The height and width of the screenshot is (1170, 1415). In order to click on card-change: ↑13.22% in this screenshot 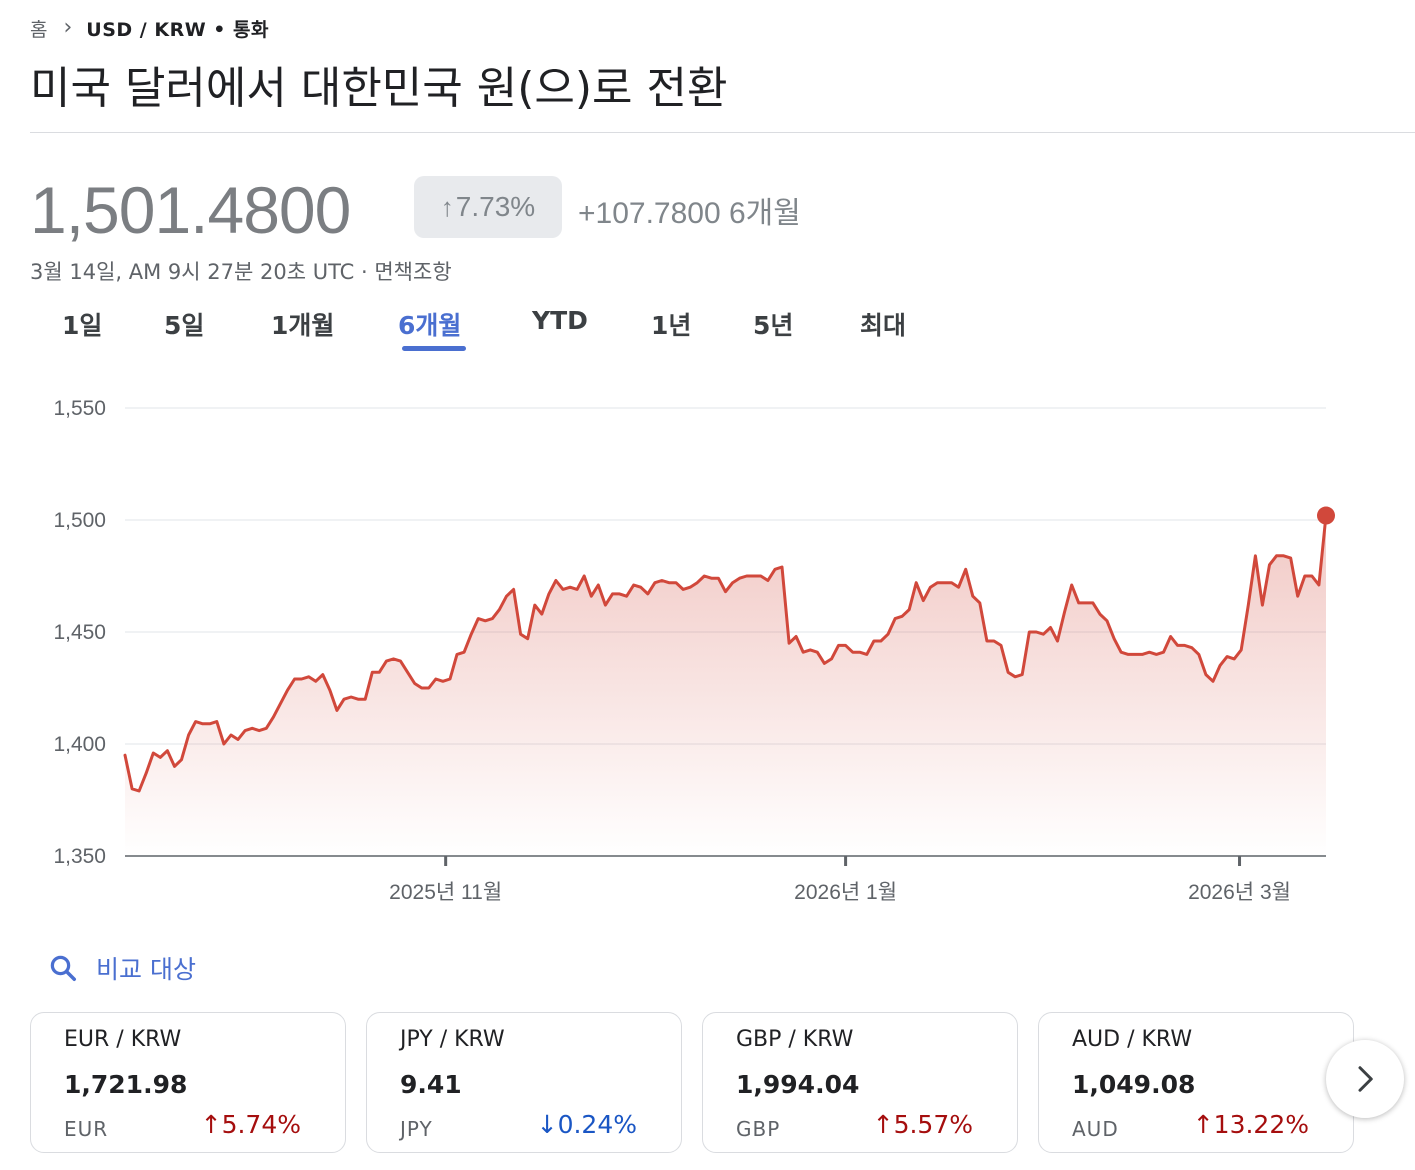, I will do `click(1251, 1124)`.